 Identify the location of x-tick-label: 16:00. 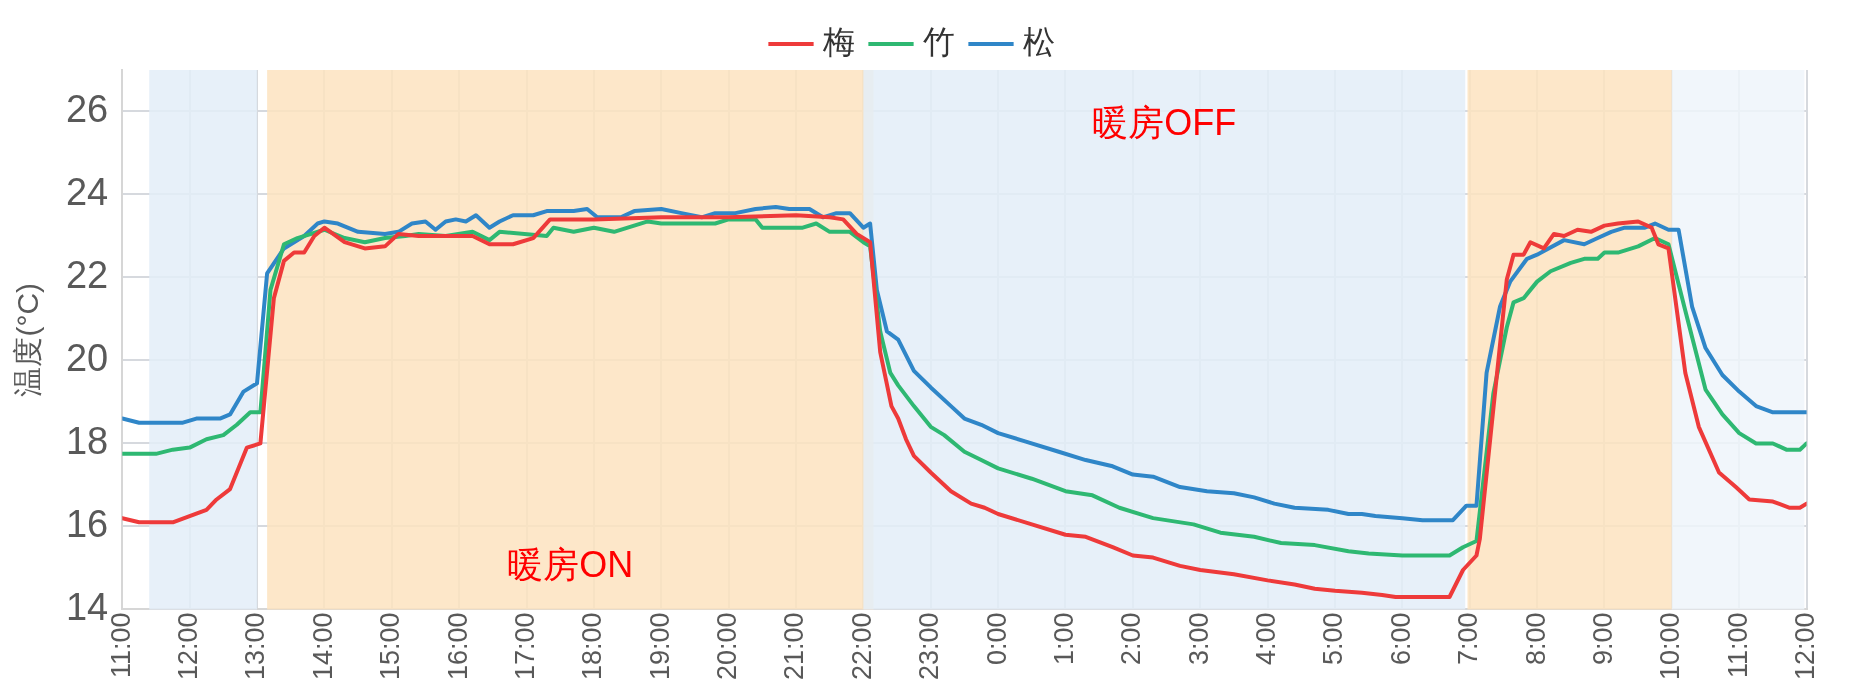
(457, 646).